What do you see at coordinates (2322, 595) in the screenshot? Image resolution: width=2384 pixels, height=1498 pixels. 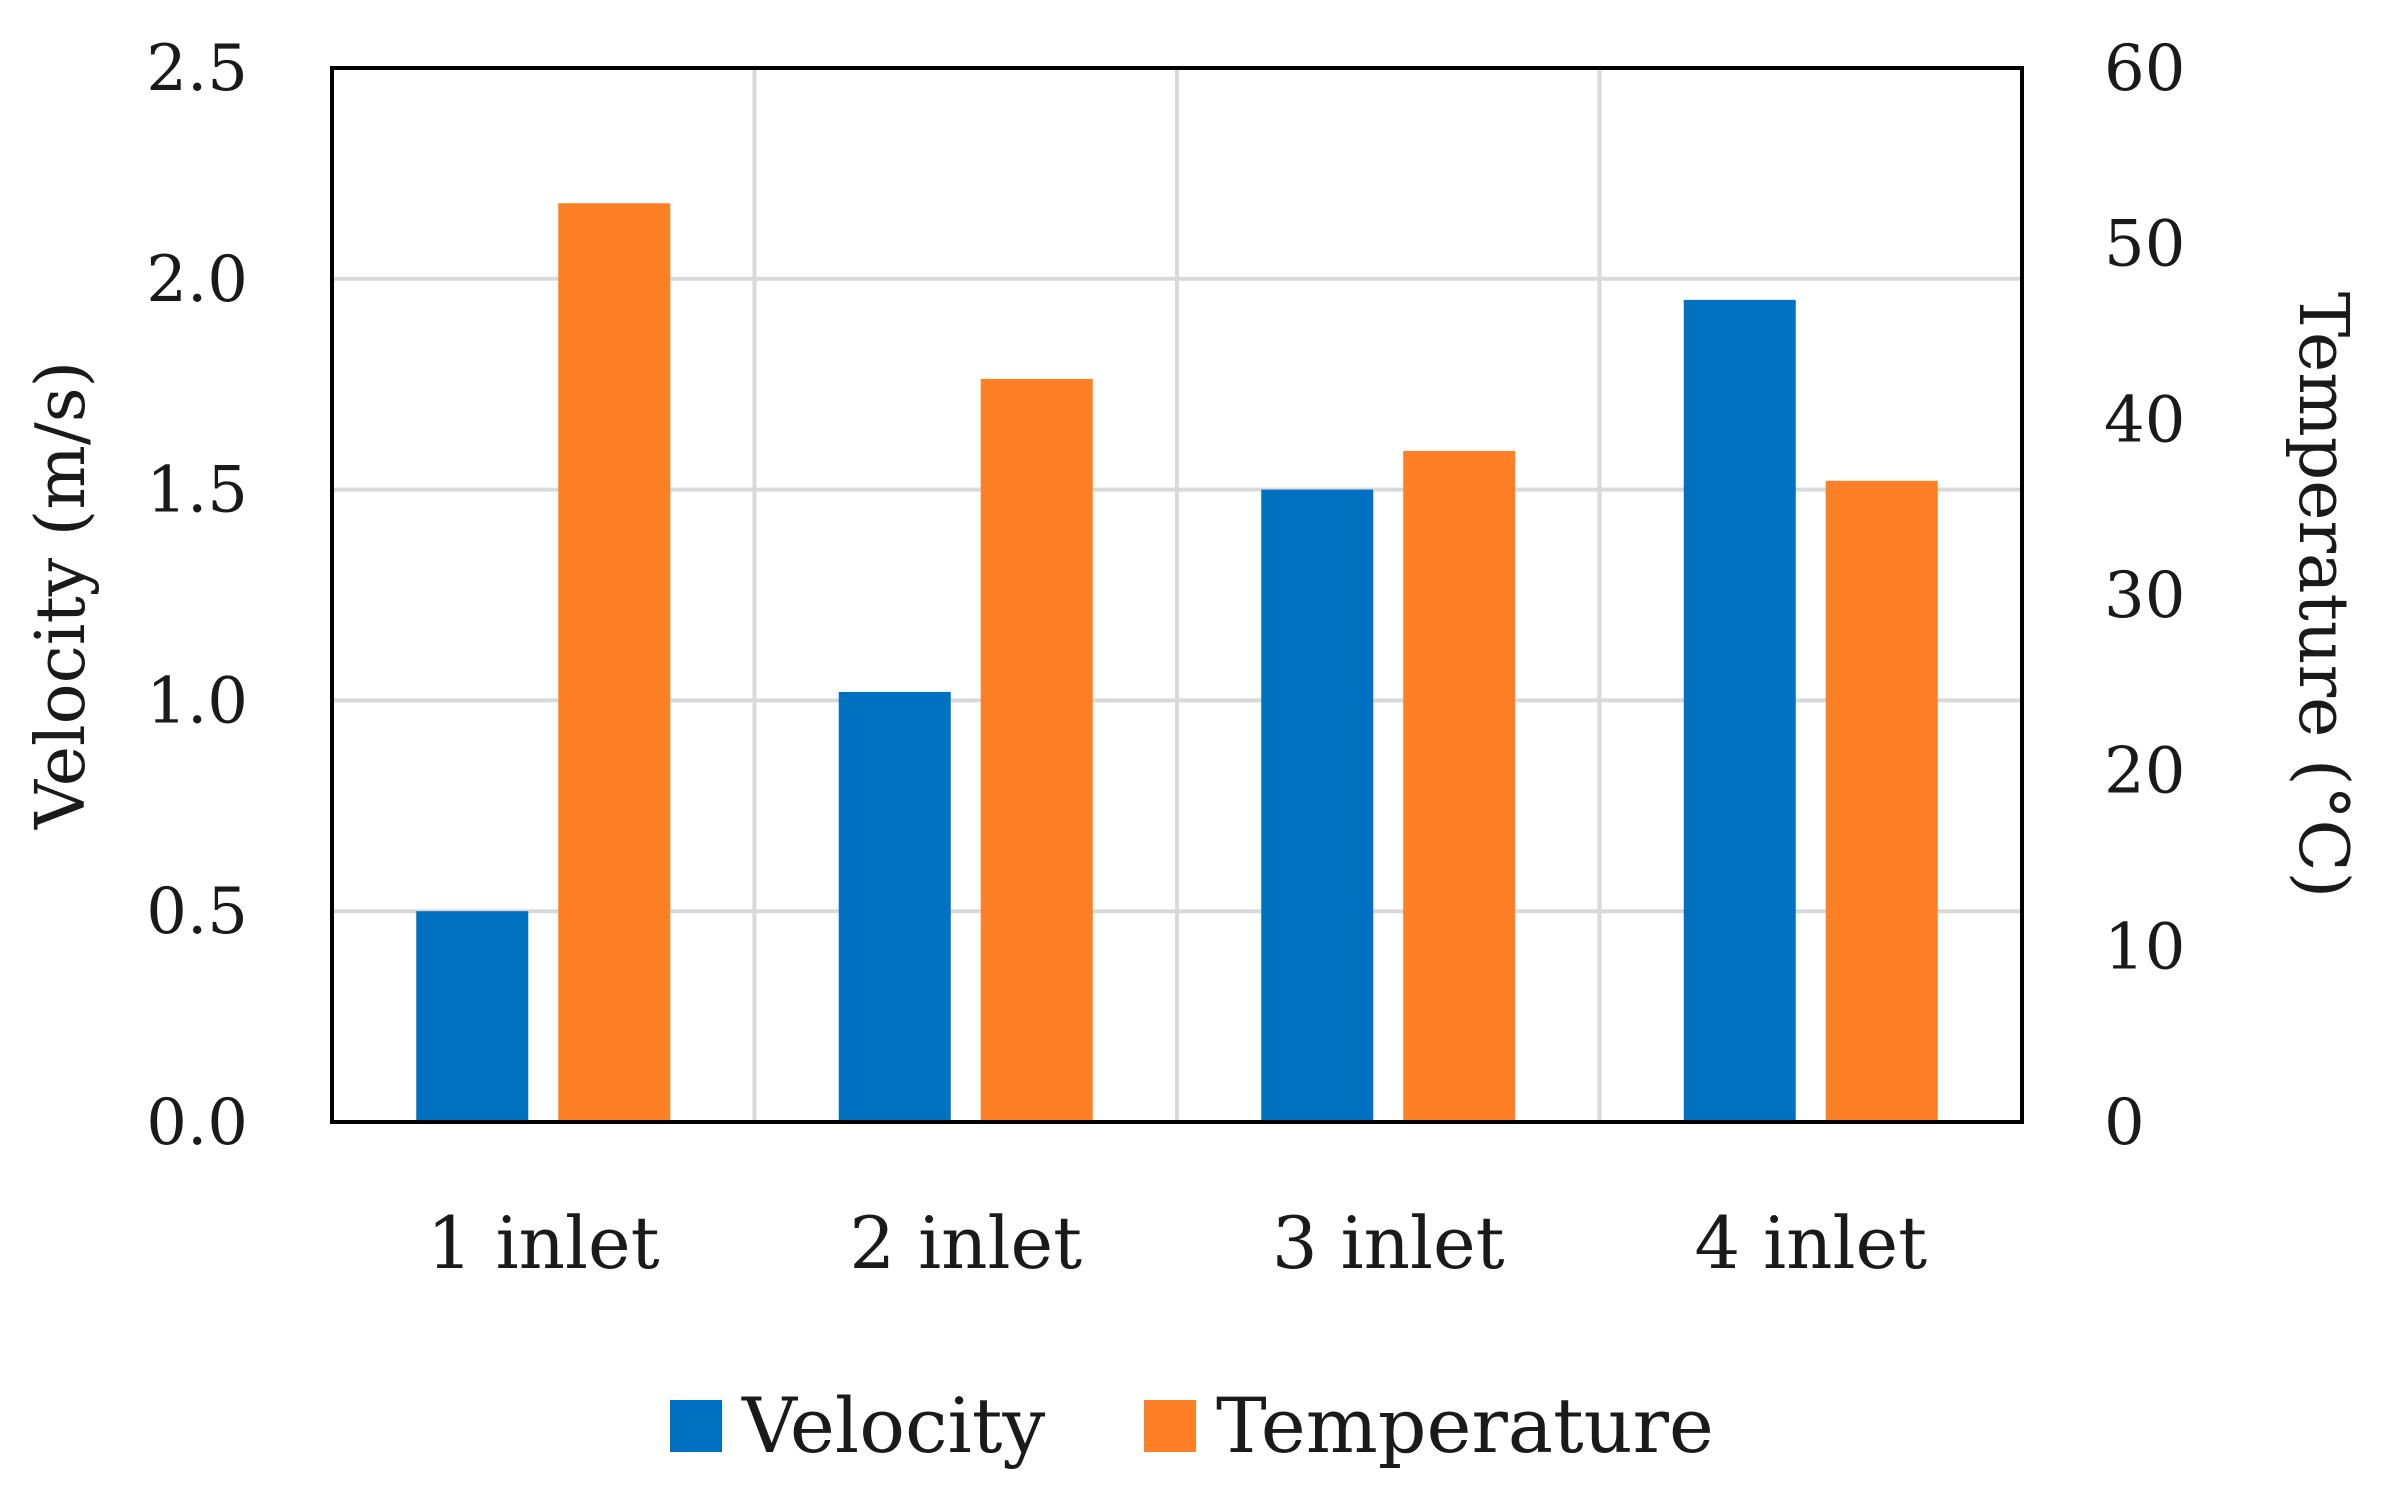 I see `y-axis-title-right: Temperature (°C)` at bounding box center [2322, 595].